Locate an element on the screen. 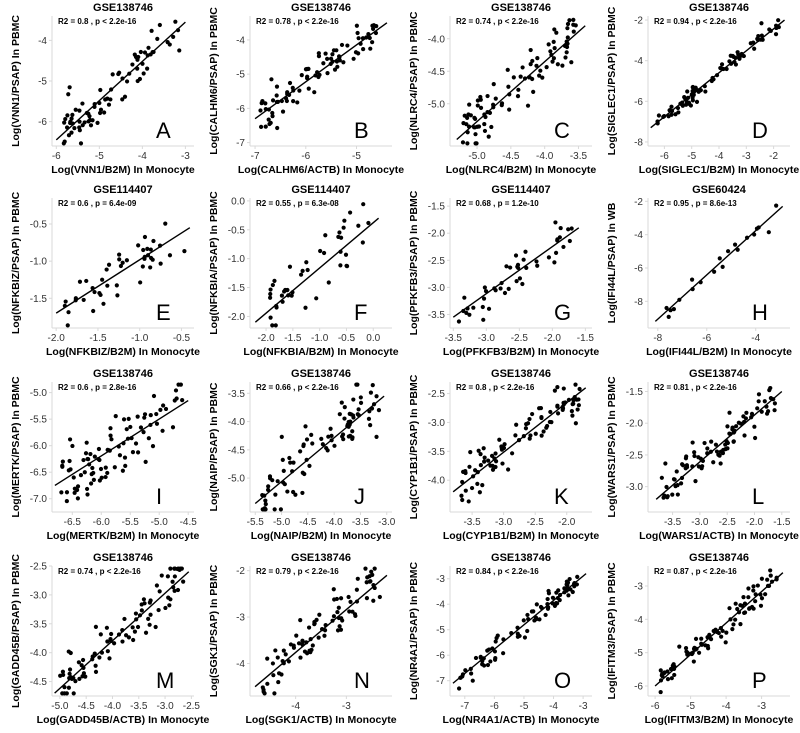  x-tick-label: -7 is located at coordinates (464, 706).